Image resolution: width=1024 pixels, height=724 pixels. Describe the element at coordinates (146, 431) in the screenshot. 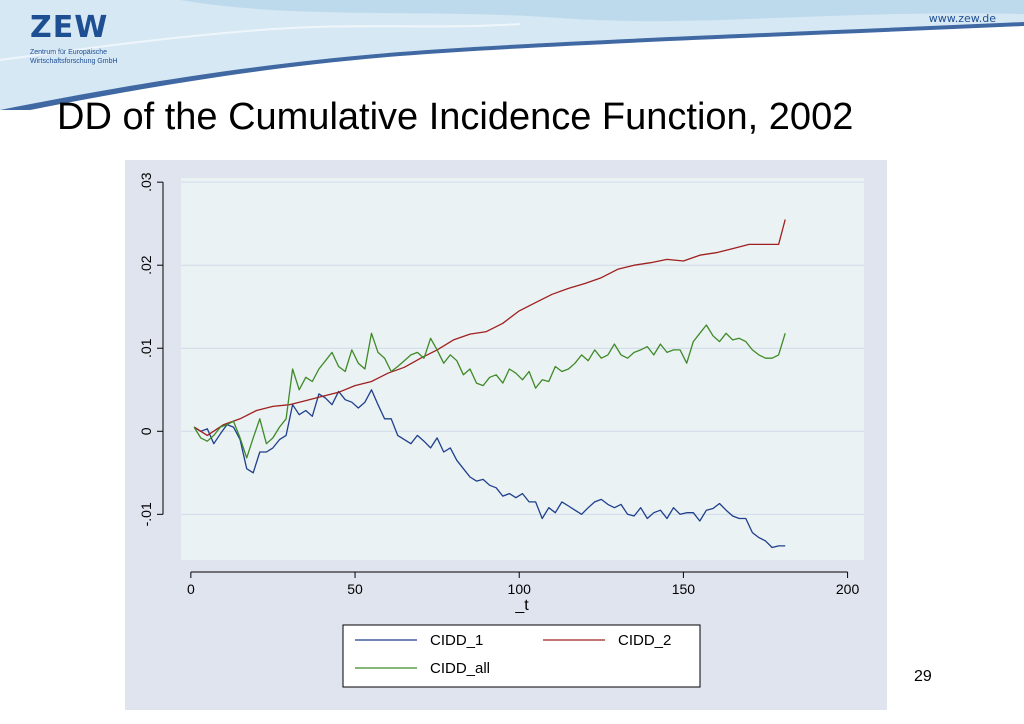

I see `y-tick-label-1: 0` at that location.